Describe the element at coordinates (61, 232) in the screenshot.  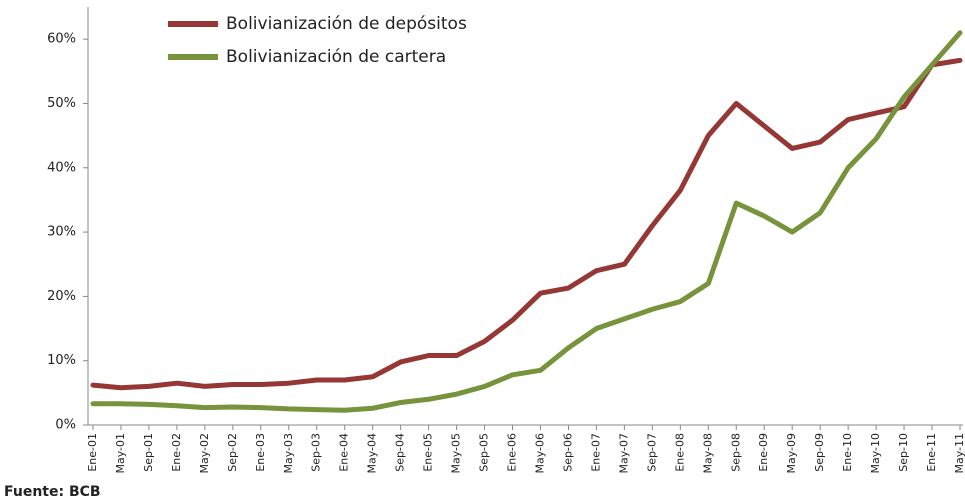
I see `y-tick-label: 30%` at that location.